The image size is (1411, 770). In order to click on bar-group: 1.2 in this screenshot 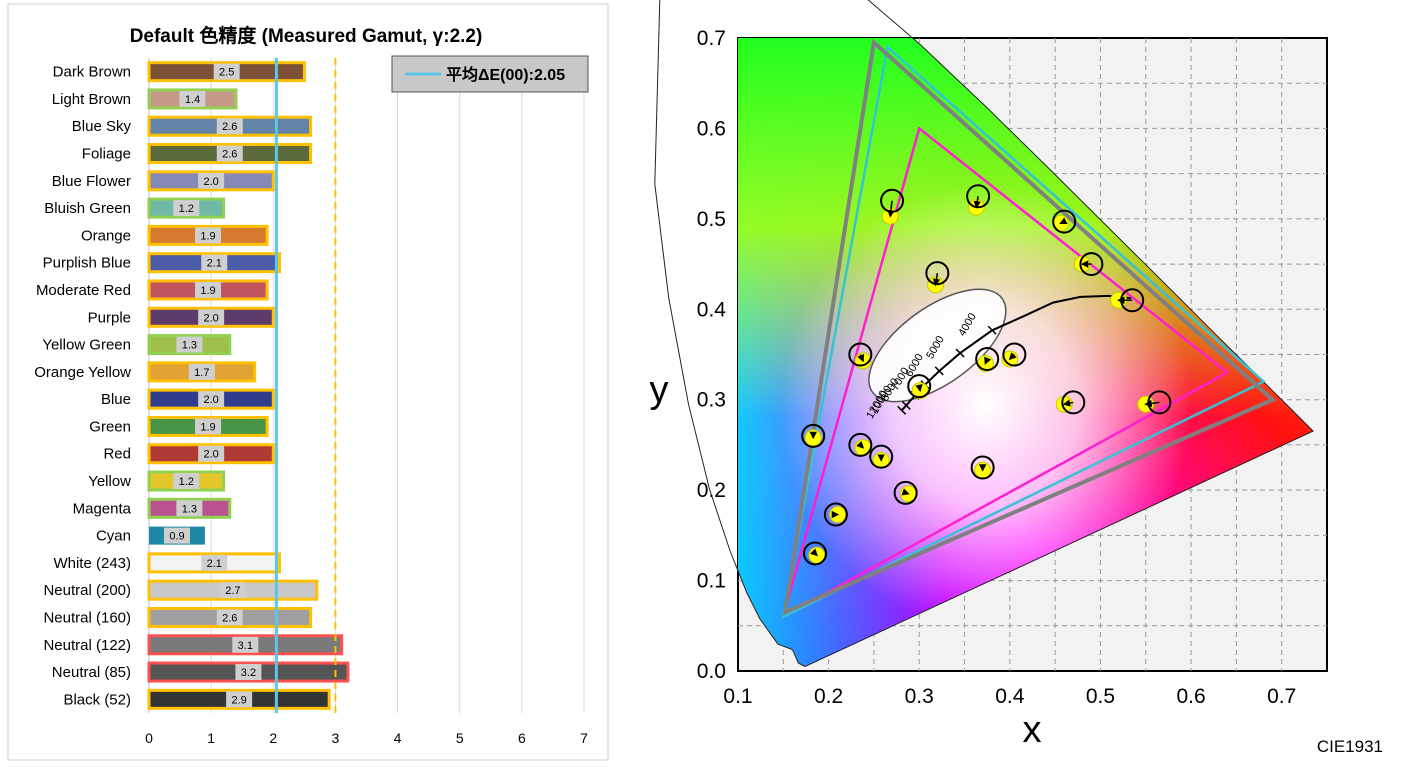, I will do `click(186, 208)`.